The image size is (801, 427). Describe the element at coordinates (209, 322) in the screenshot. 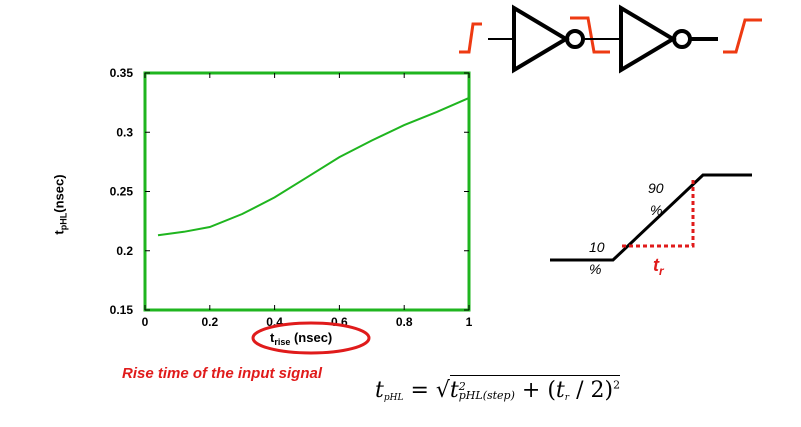

I see `x-tick-label: 0.2` at that location.